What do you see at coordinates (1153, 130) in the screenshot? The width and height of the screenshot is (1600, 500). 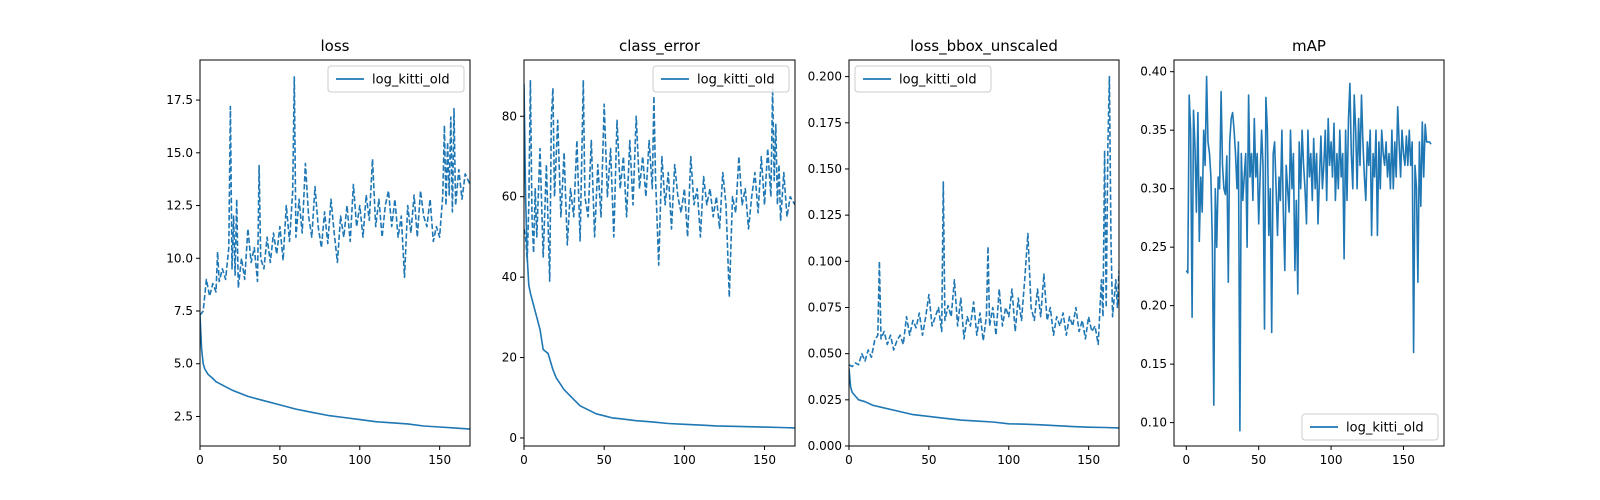 I see `y-tick-label: 0.35` at bounding box center [1153, 130].